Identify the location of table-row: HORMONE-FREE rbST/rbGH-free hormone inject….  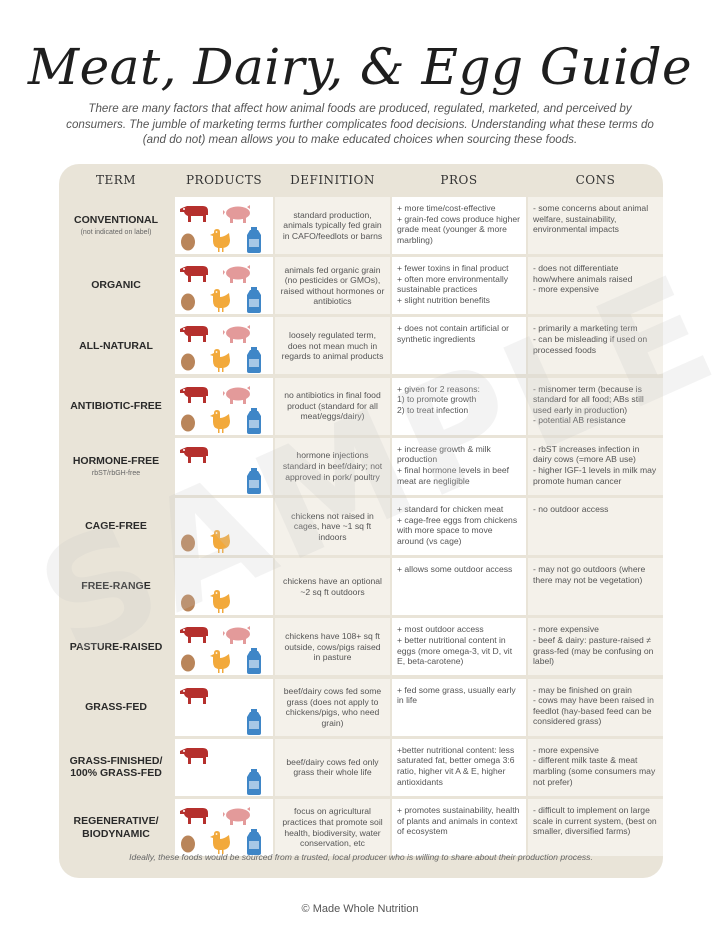
(361, 466).